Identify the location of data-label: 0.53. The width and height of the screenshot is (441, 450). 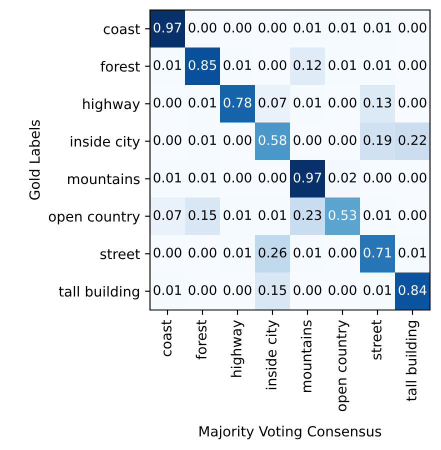
(342, 215).